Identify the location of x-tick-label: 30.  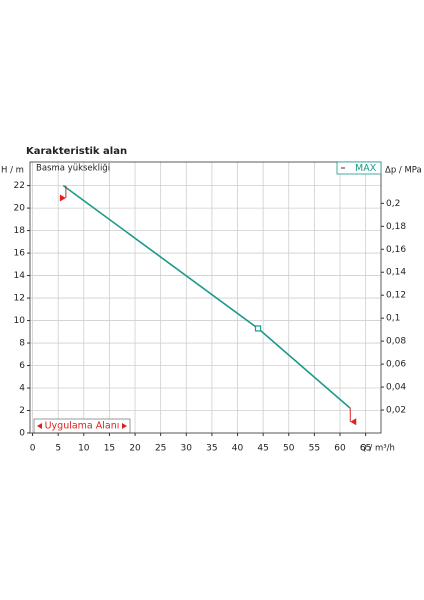
(187, 449).